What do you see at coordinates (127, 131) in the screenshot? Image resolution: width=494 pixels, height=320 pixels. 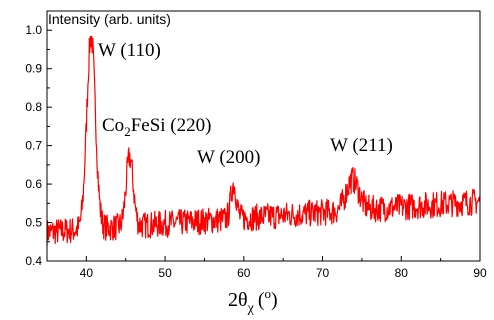 I see `annotation-co2fesi-subscript: 2` at bounding box center [127, 131].